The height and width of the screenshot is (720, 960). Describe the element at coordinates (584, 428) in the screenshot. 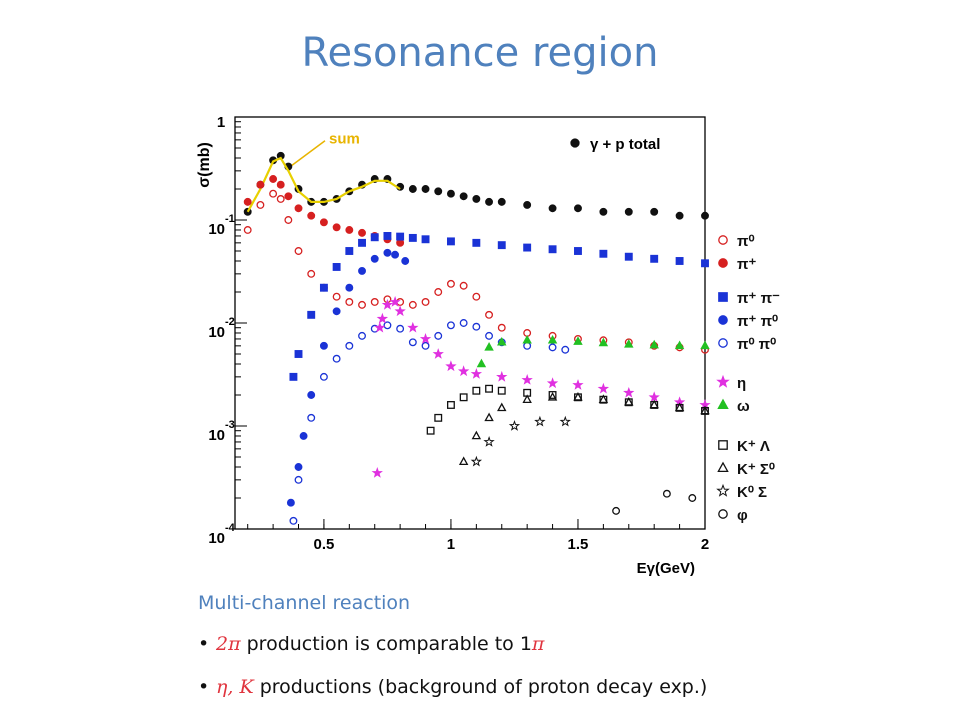

I see `series-K⁺ Σ⁰` at that location.